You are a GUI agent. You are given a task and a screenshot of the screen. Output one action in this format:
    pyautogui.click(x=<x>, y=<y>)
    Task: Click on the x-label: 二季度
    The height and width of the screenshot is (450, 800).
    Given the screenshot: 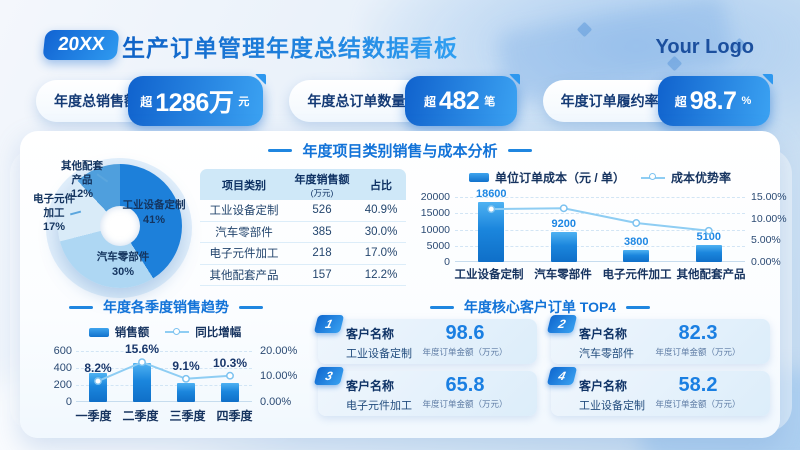 What is the action you would take?
    pyautogui.click(x=140, y=416)
    